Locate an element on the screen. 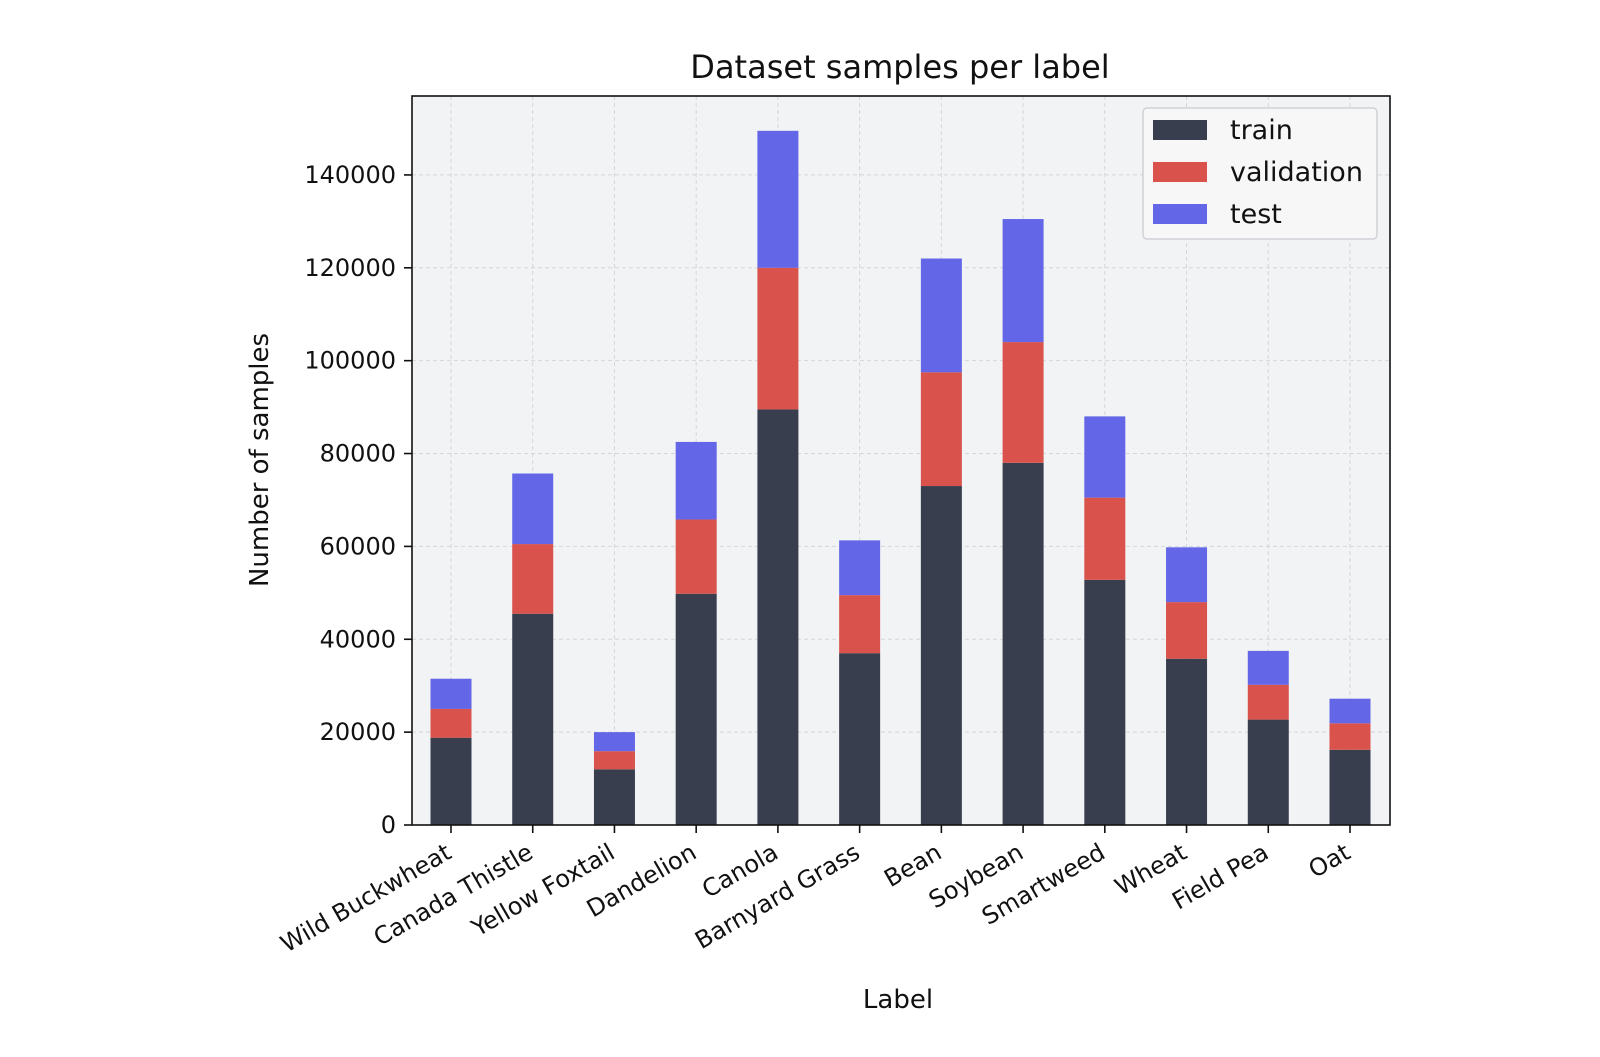 This screenshot has width=1600, height=1057. y-axis-label: Number of samples is located at coordinates (260, 460).